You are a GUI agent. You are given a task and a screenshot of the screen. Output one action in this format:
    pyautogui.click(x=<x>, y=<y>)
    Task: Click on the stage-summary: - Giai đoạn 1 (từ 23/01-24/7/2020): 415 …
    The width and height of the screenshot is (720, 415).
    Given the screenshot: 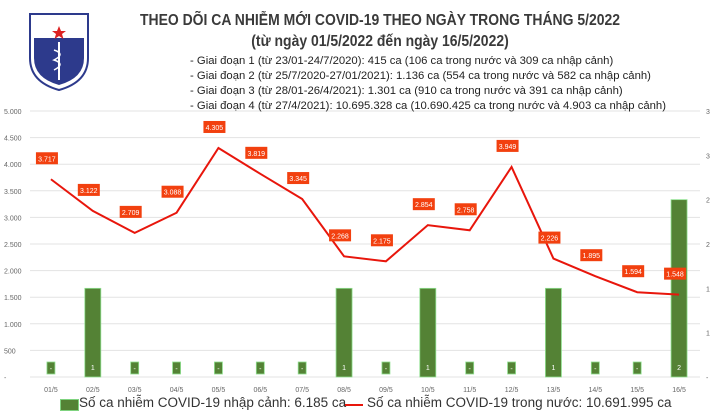 What is the action you would take?
    pyautogui.click(x=428, y=84)
    